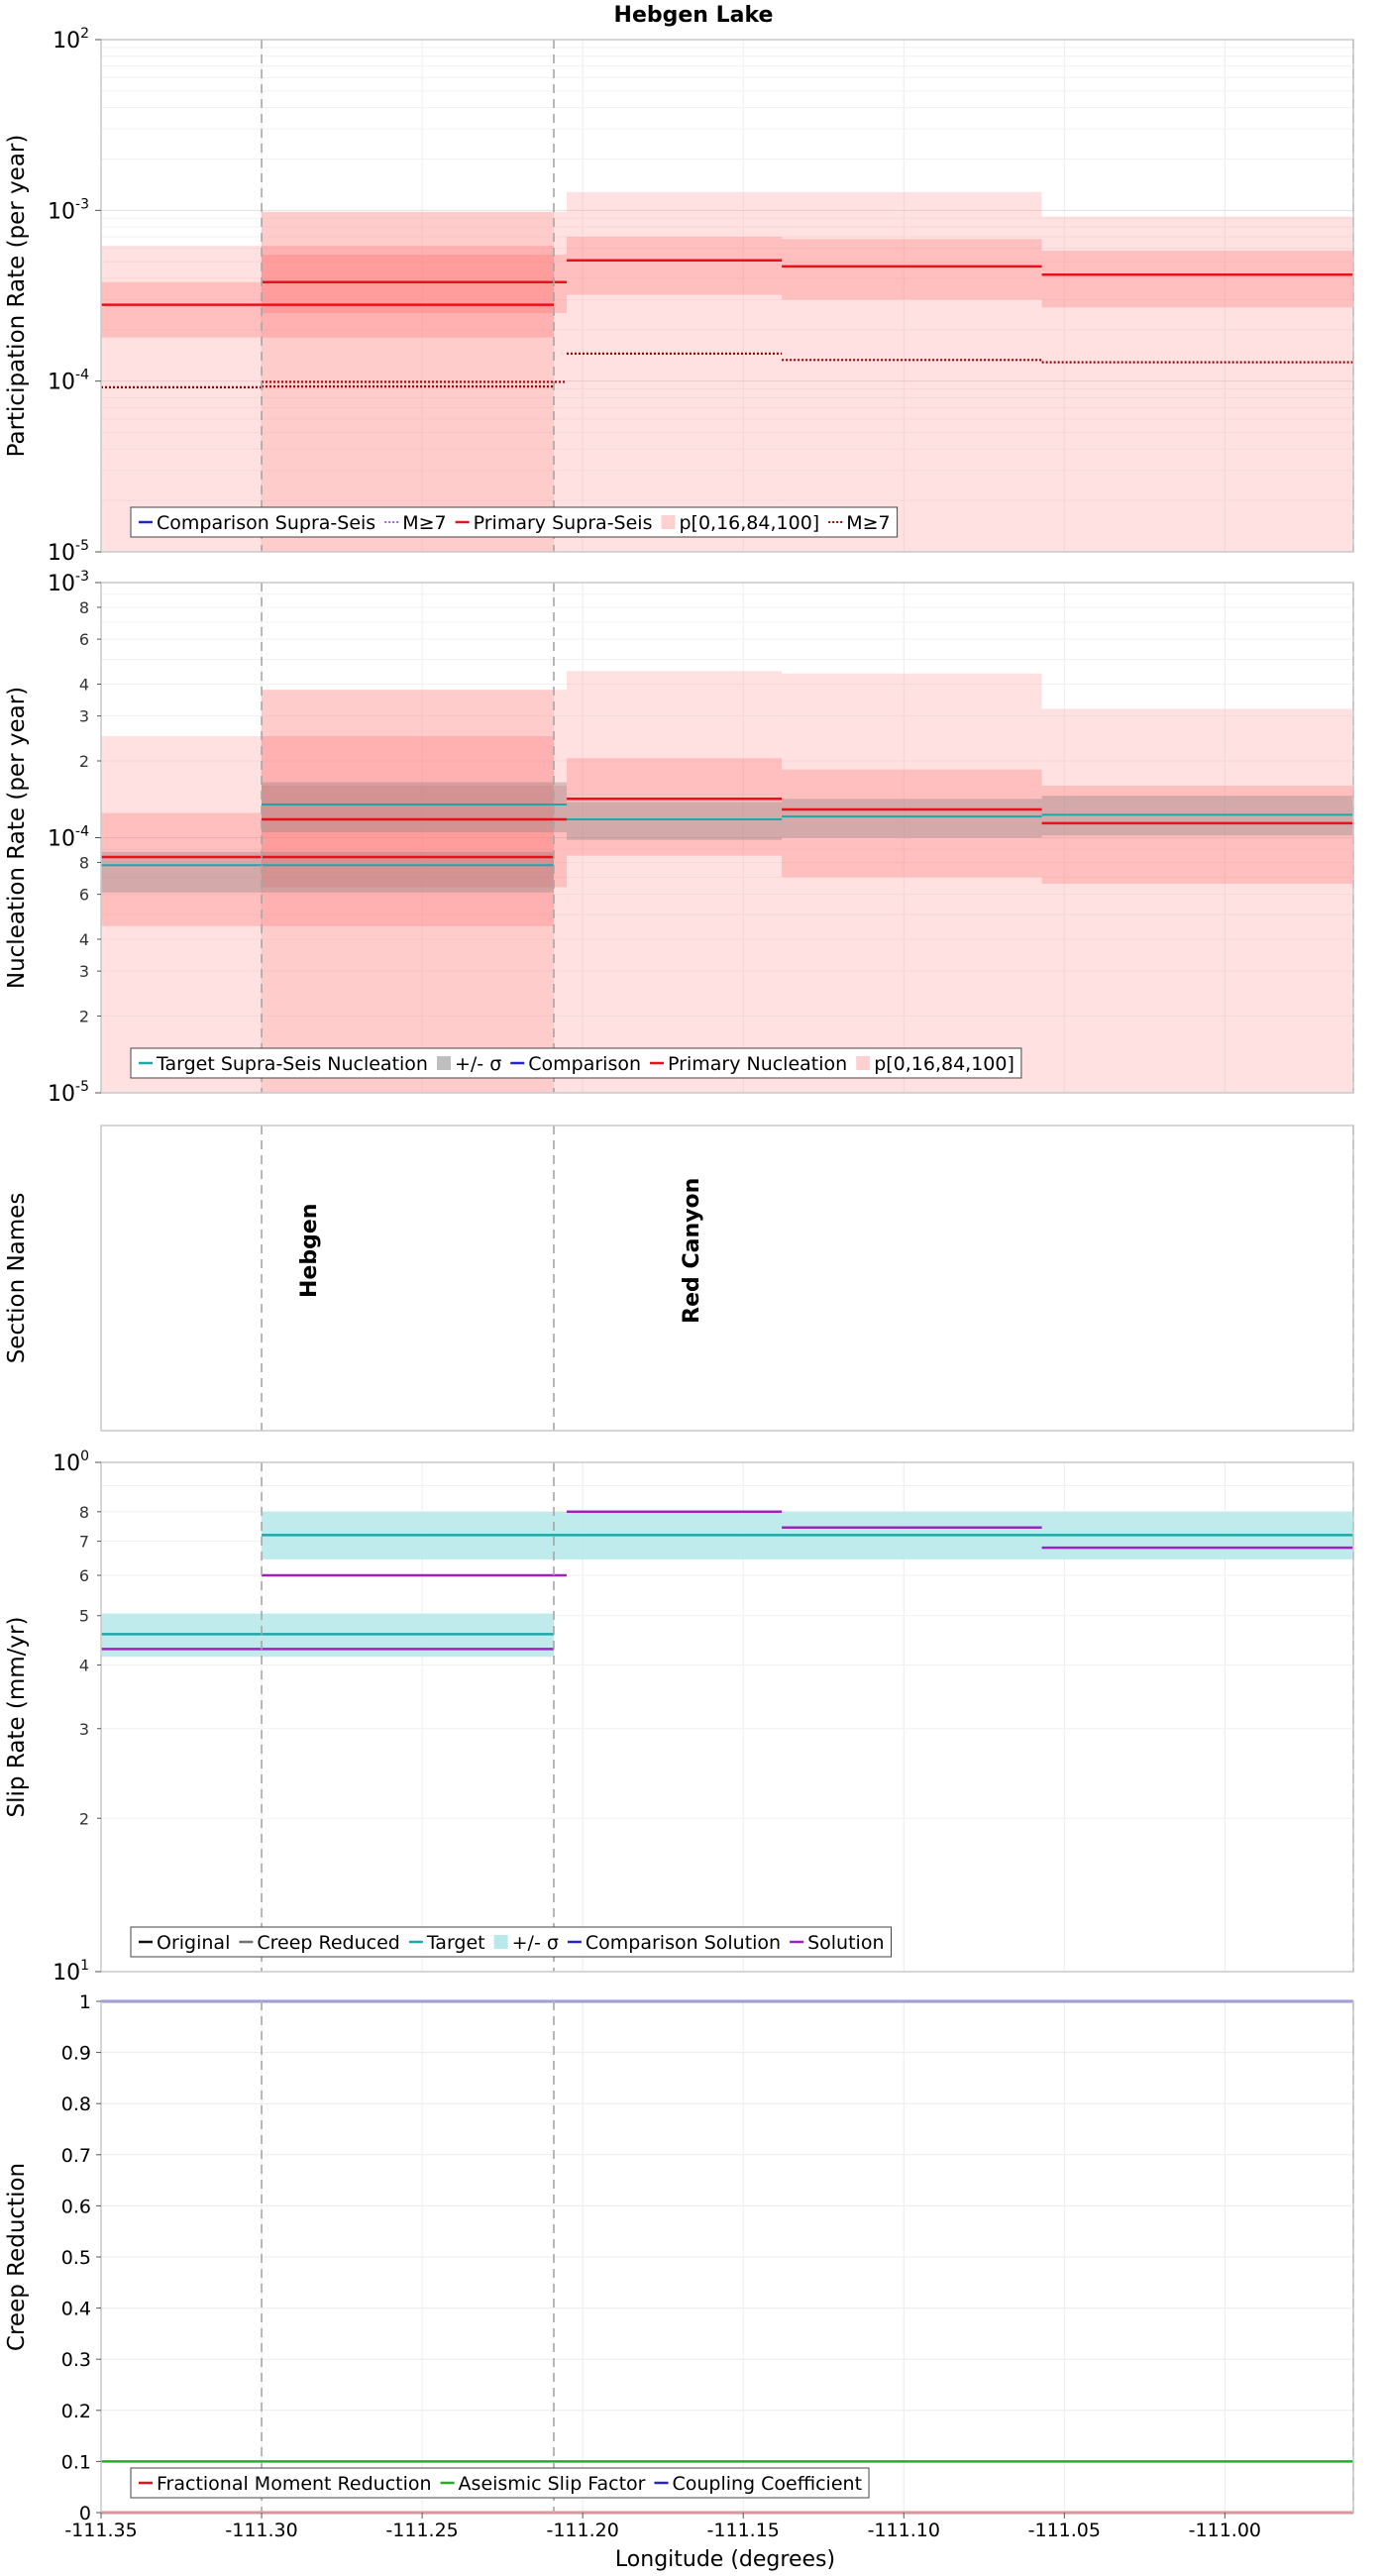  I want to click on x-tick-label: -111.25, so click(421, 2530).